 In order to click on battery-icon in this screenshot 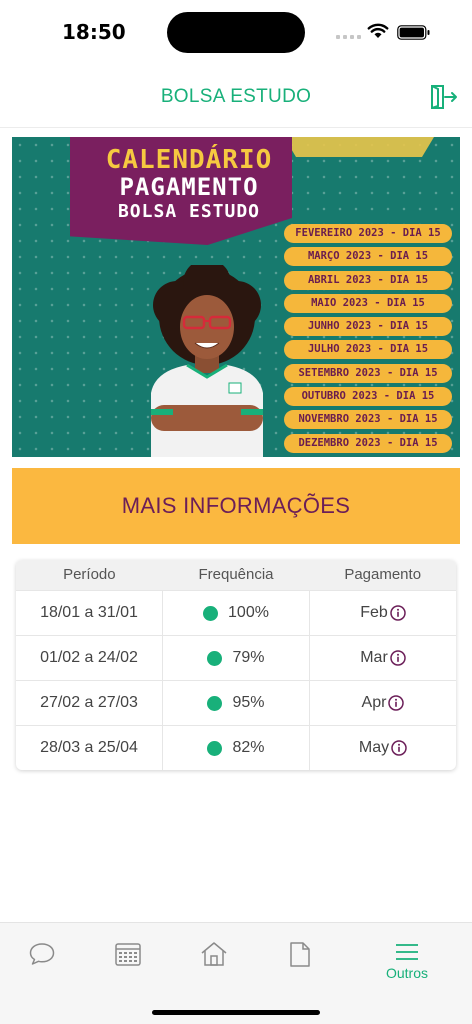, I will do `click(413, 32)`.